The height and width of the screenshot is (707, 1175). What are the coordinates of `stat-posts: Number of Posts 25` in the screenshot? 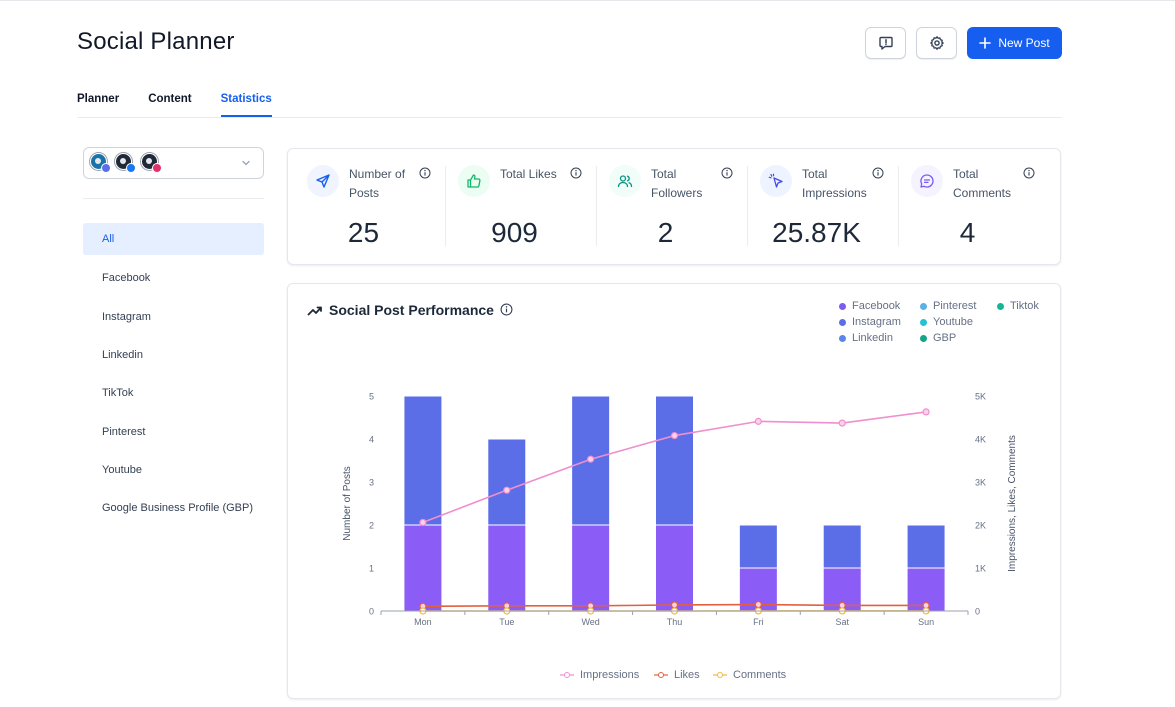 It's located at (363, 207).